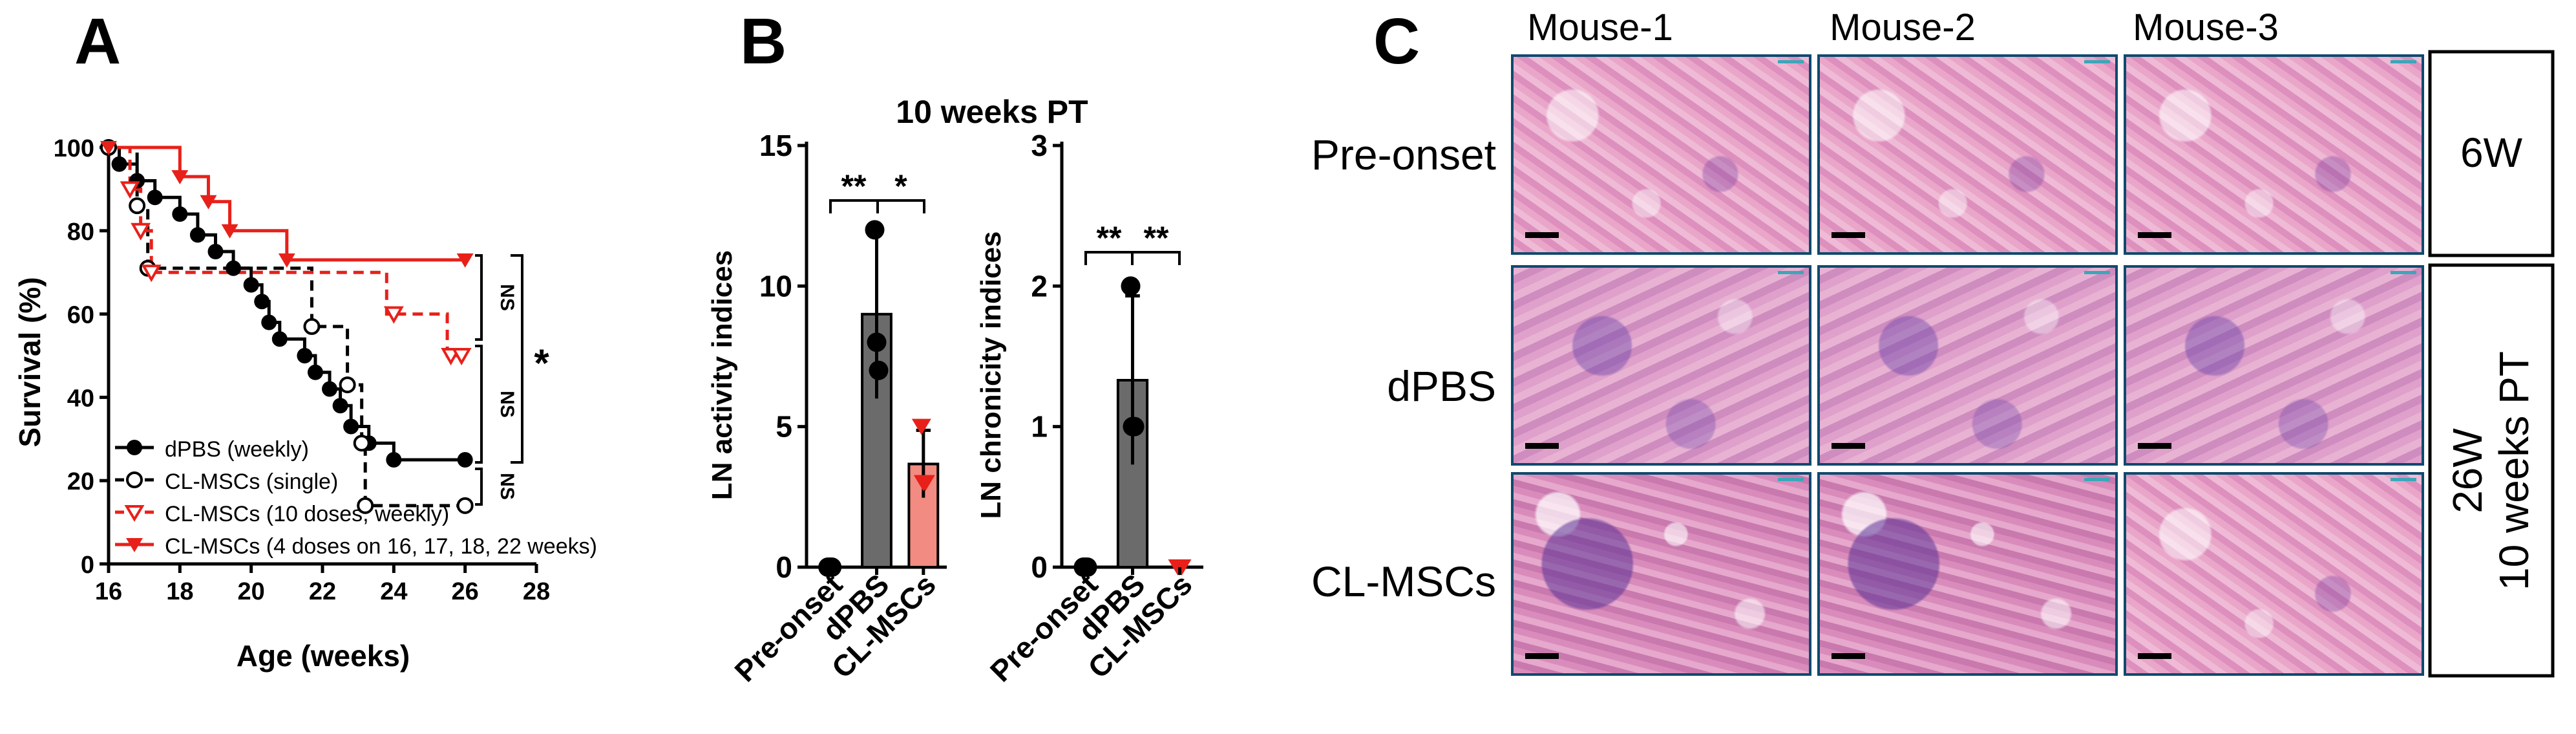 The height and width of the screenshot is (734, 2576). I want to click on survival-y-label: Survival (%), so click(30, 362).